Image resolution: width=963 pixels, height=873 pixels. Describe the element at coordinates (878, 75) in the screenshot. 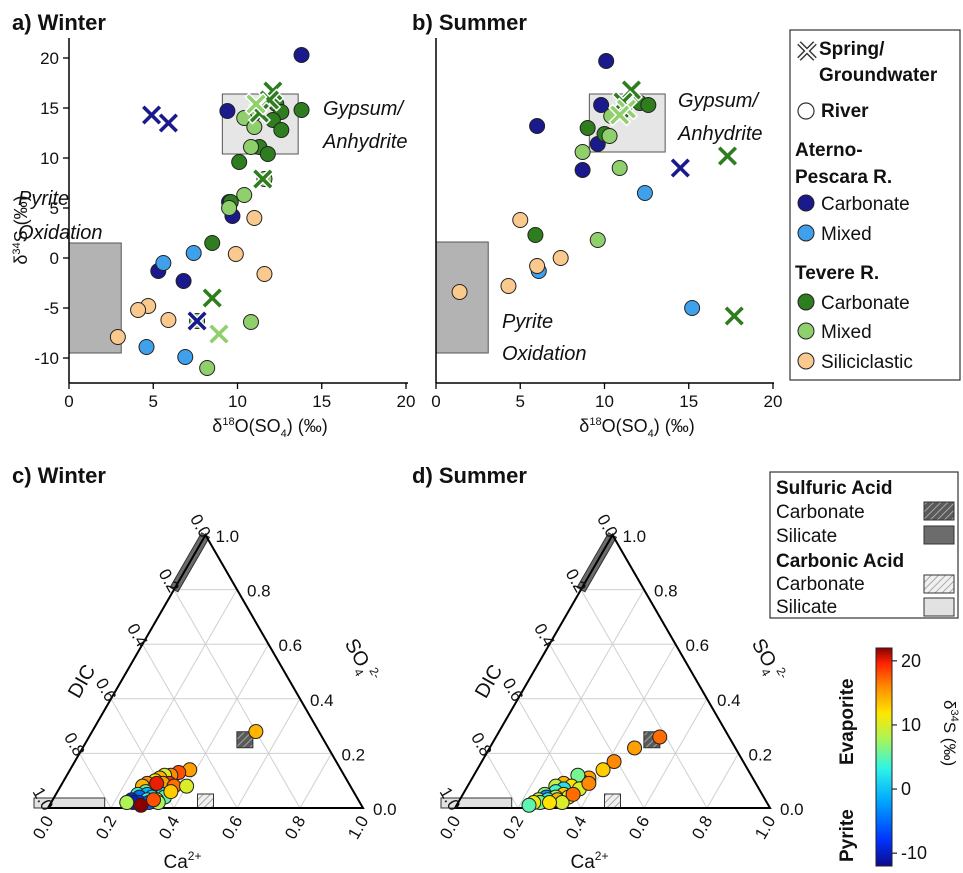

I see `legend-spring-label-2: Groundwater` at that location.